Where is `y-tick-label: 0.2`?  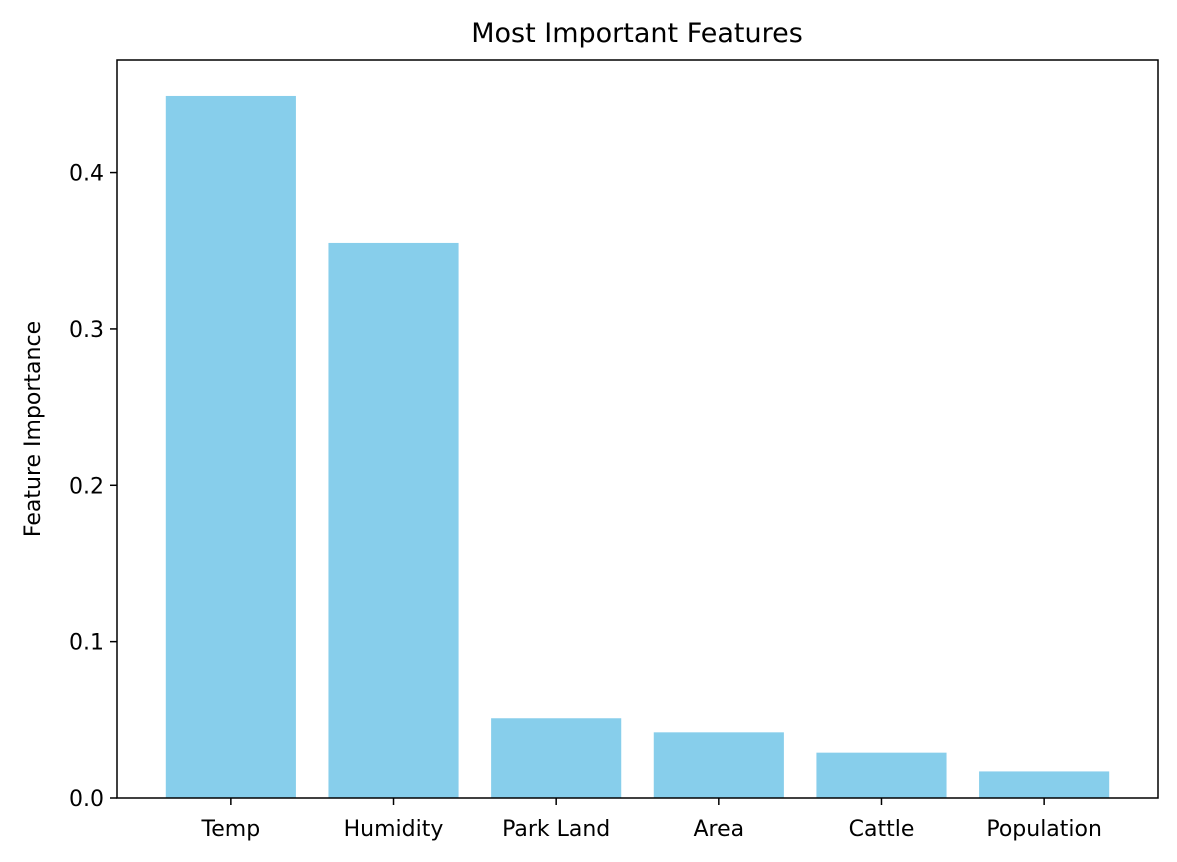
y-tick-label: 0.2 is located at coordinates (86, 486).